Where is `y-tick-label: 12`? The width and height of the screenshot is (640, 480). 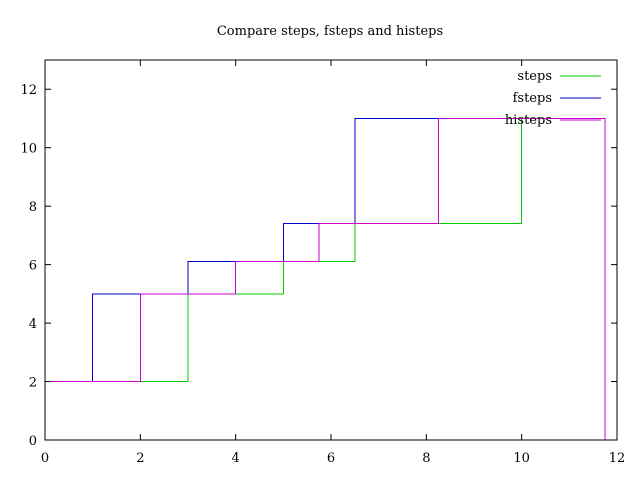 y-tick-label: 12 is located at coordinates (28, 90).